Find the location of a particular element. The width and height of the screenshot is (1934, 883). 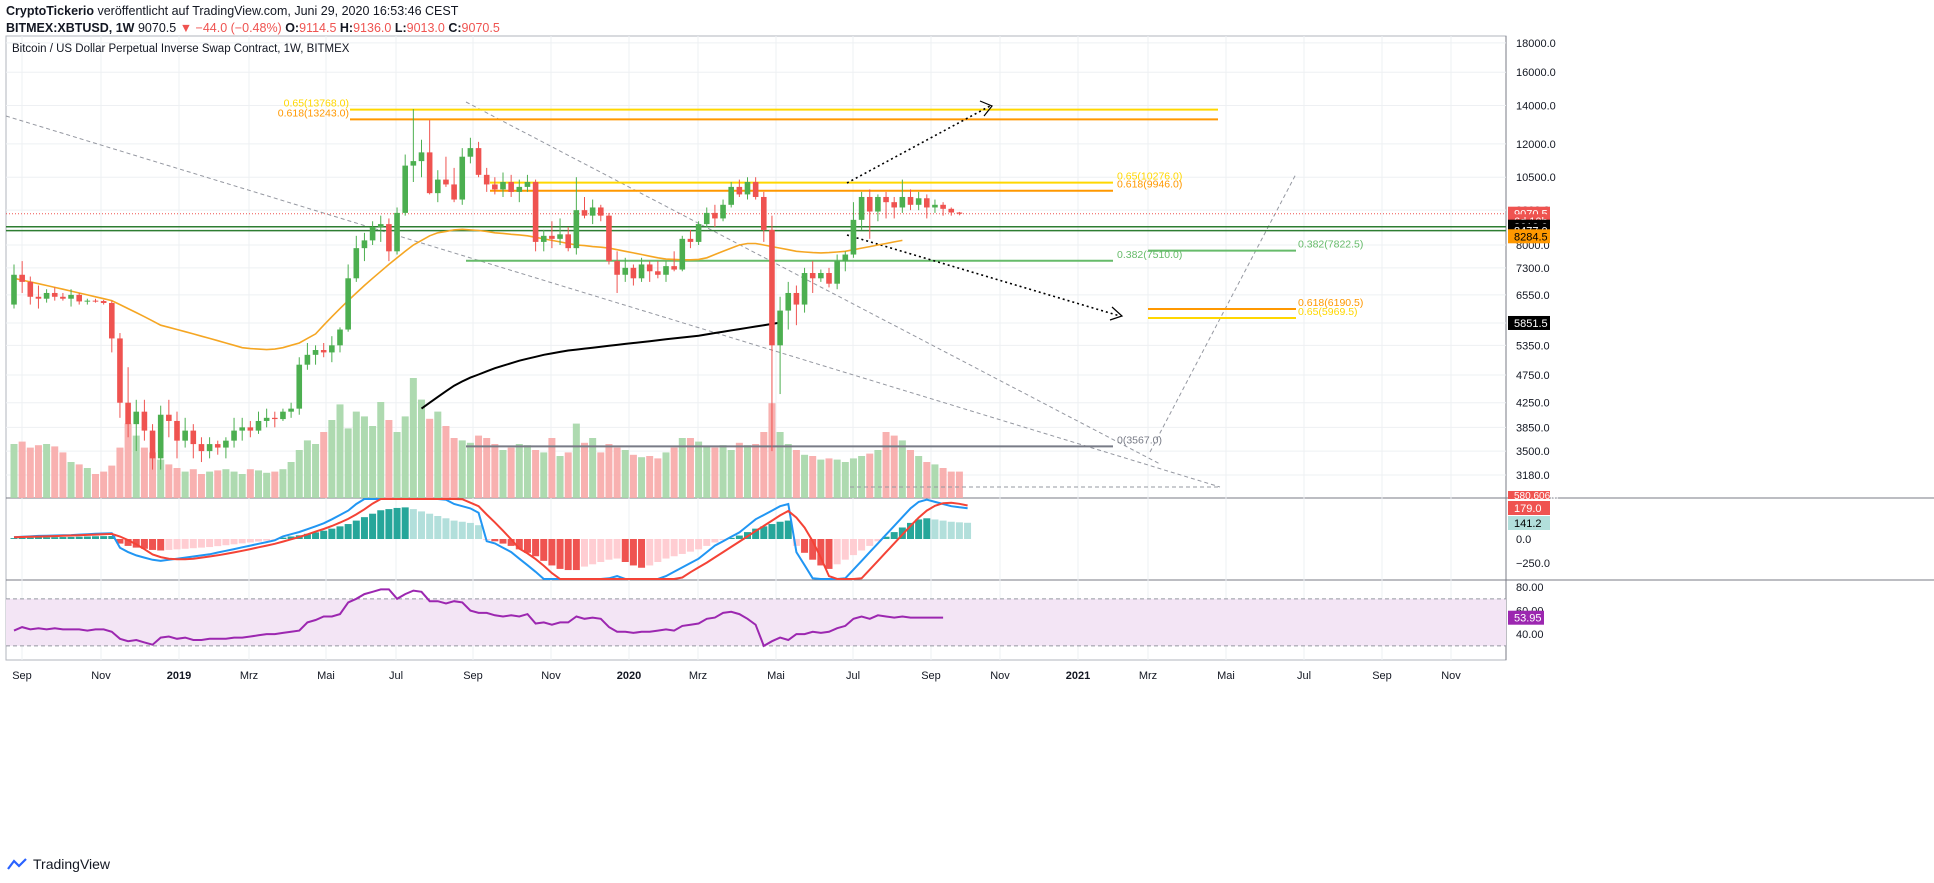

rsi-badge-label: 53.95 is located at coordinates (1528, 619).